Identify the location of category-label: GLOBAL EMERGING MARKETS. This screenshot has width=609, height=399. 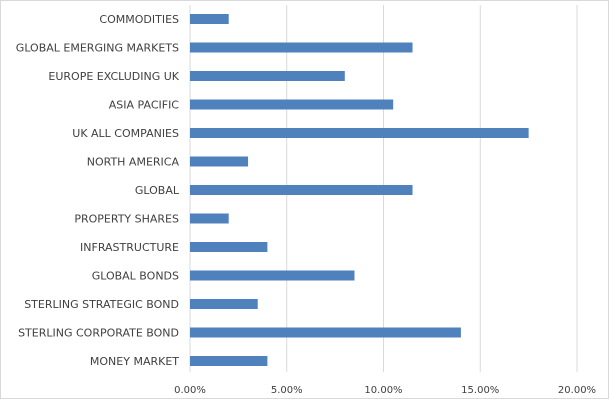
(97, 48).